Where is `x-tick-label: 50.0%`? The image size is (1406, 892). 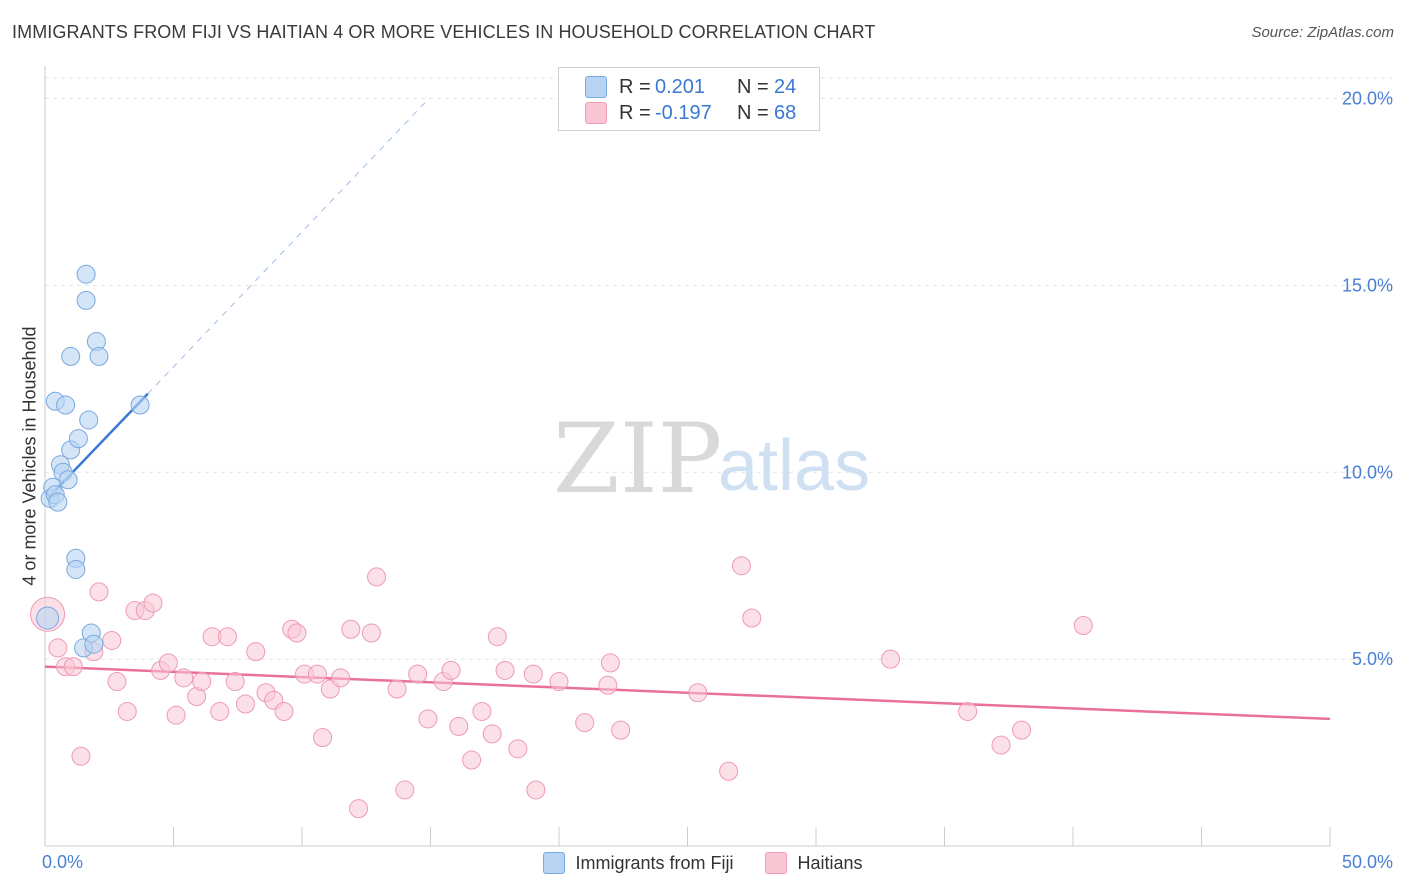
x-tick-label: 50.0% is located at coordinates (1367, 862).